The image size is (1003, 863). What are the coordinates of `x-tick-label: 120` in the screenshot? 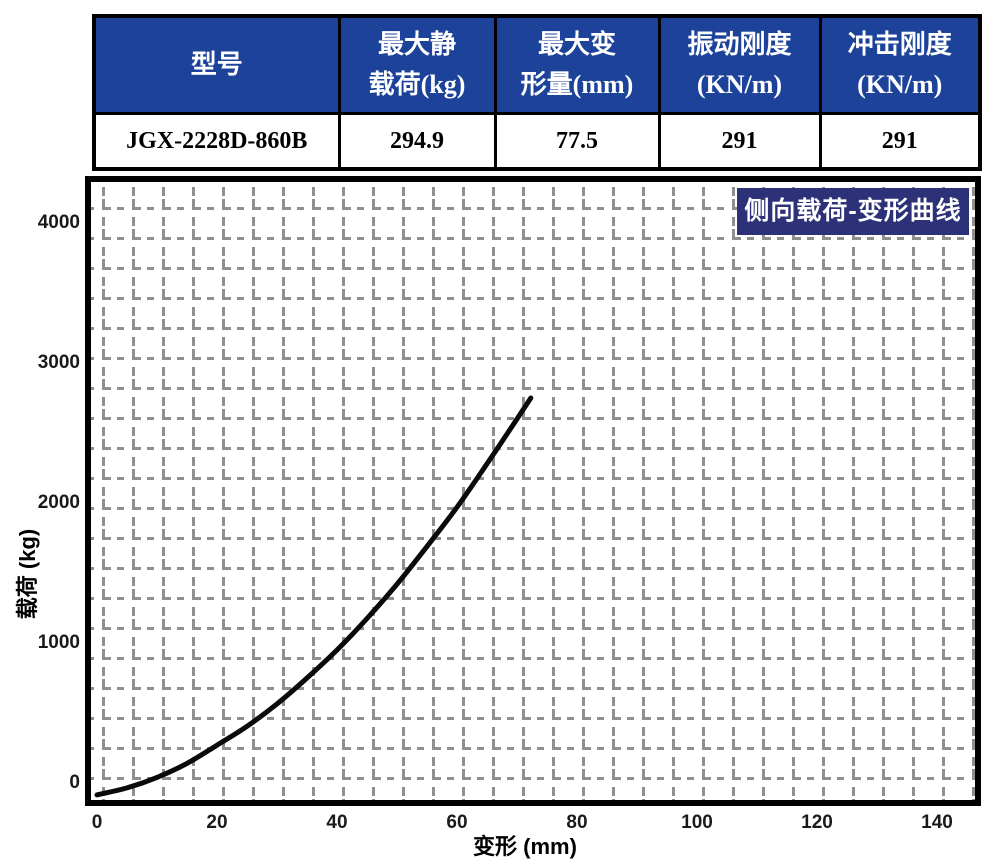 It's located at (817, 822).